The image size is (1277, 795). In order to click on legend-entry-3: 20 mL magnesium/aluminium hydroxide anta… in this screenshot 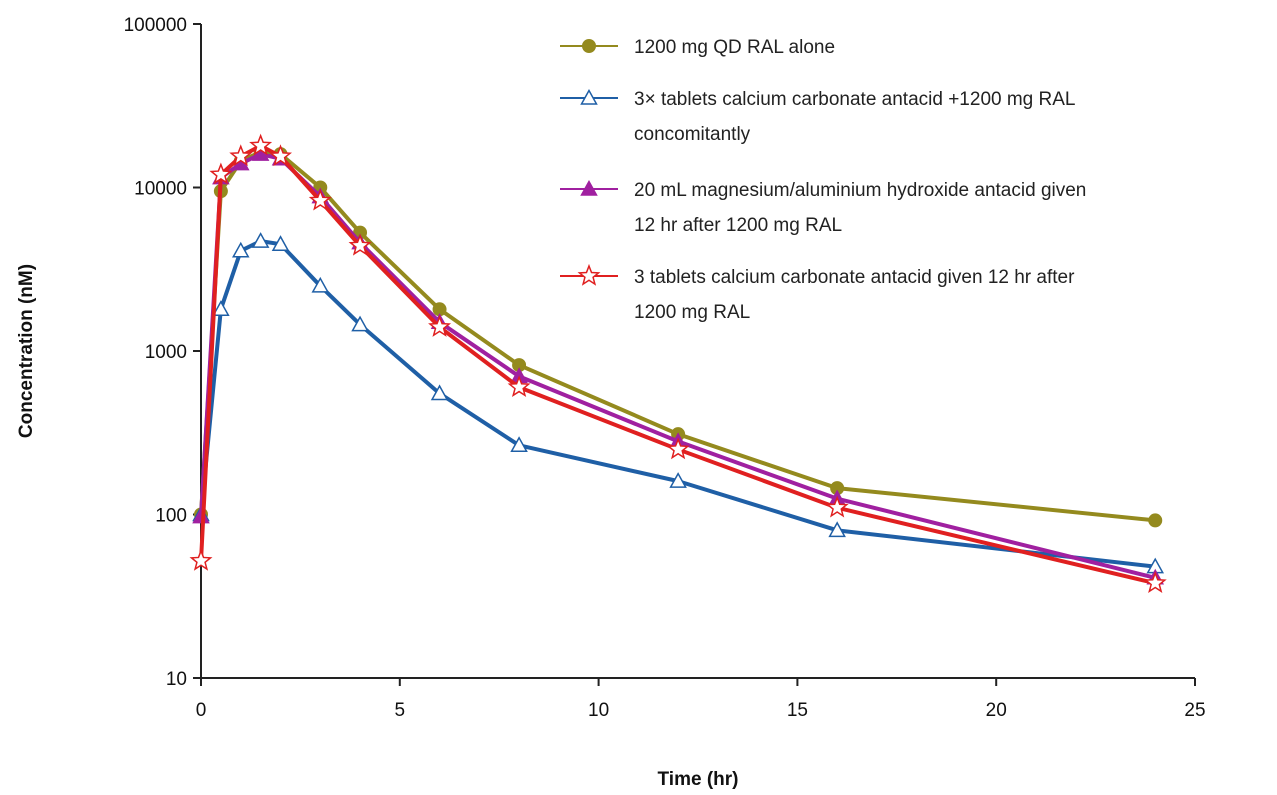, I will do `click(823, 207)`.